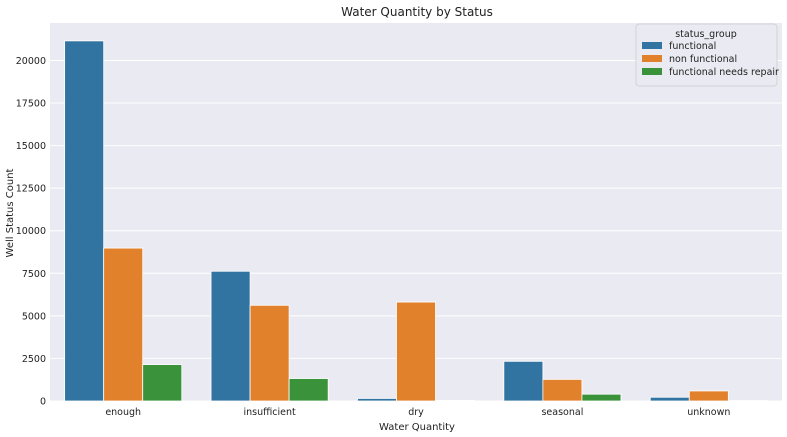  What do you see at coordinates (669, 399) in the screenshot?
I see `bar-unknown-functional` at bounding box center [669, 399].